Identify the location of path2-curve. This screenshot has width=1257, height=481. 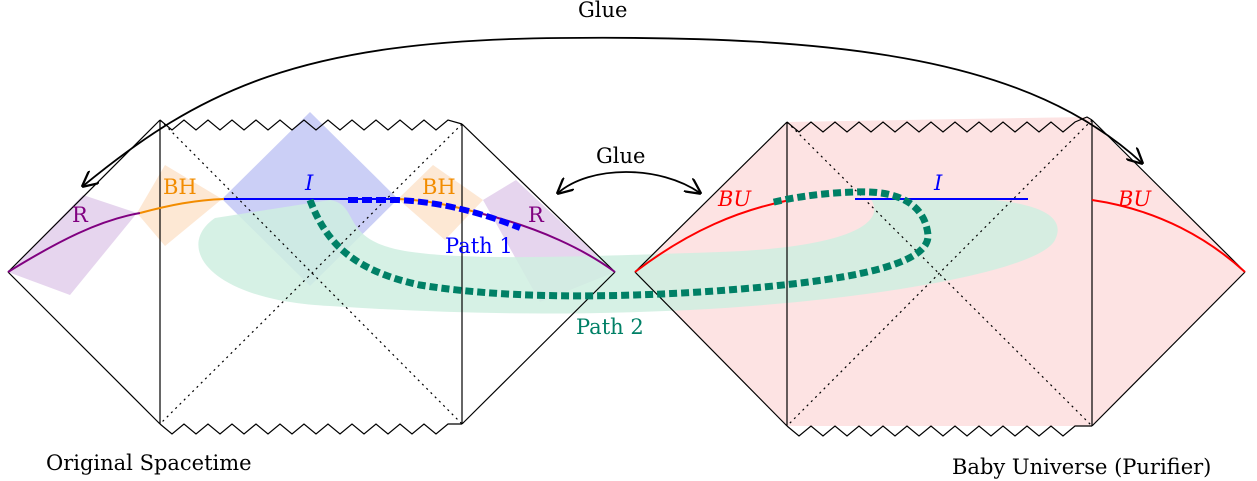
(619, 244).